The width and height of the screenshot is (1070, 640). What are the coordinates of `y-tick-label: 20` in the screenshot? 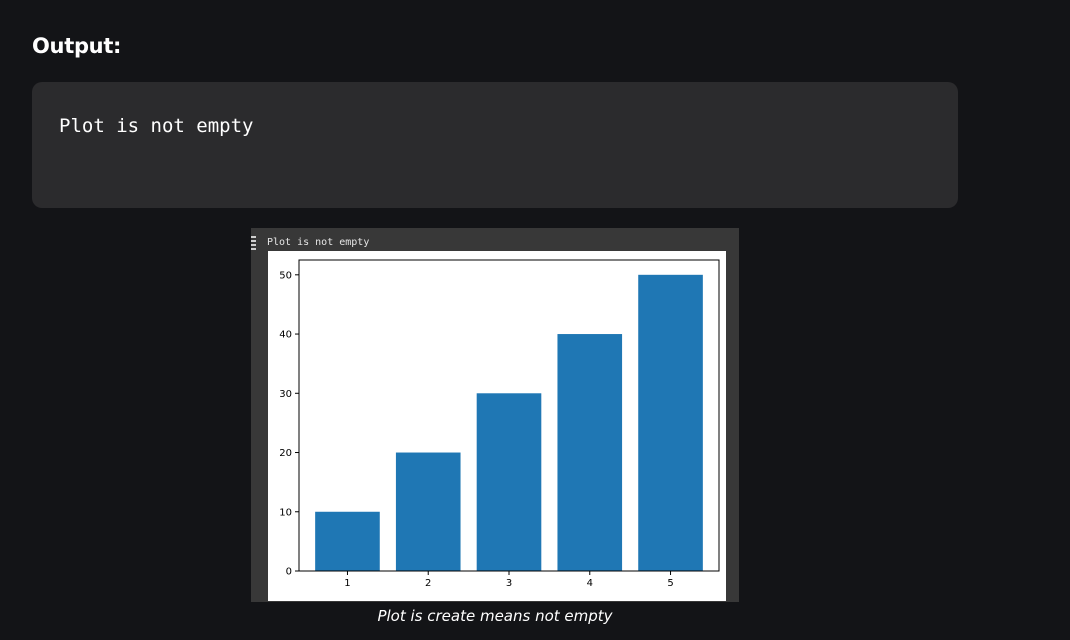 It's located at (285, 453).